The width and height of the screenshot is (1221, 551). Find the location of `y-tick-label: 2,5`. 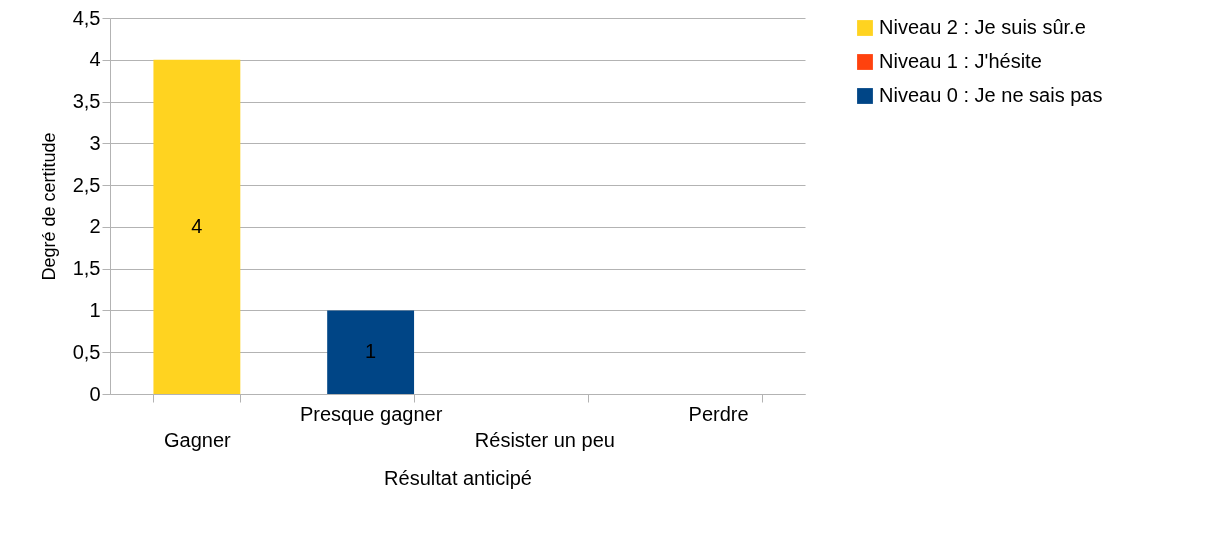

y-tick-label: 2,5 is located at coordinates (86, 184).